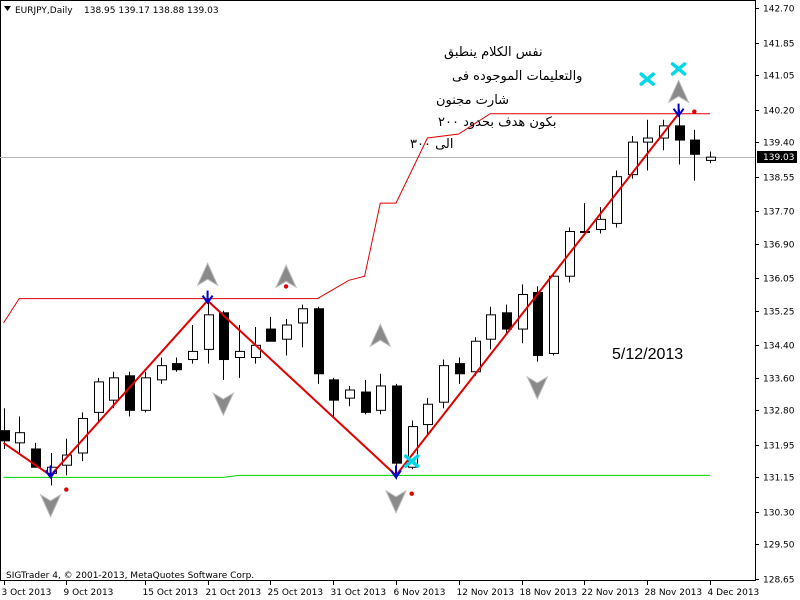 The image size is (800, 600). What do you see at coordinates (486, 593) in the screenshot?
I see `x-tick-label-7: 12 Nov 2013` at bounding box center [486, 593].